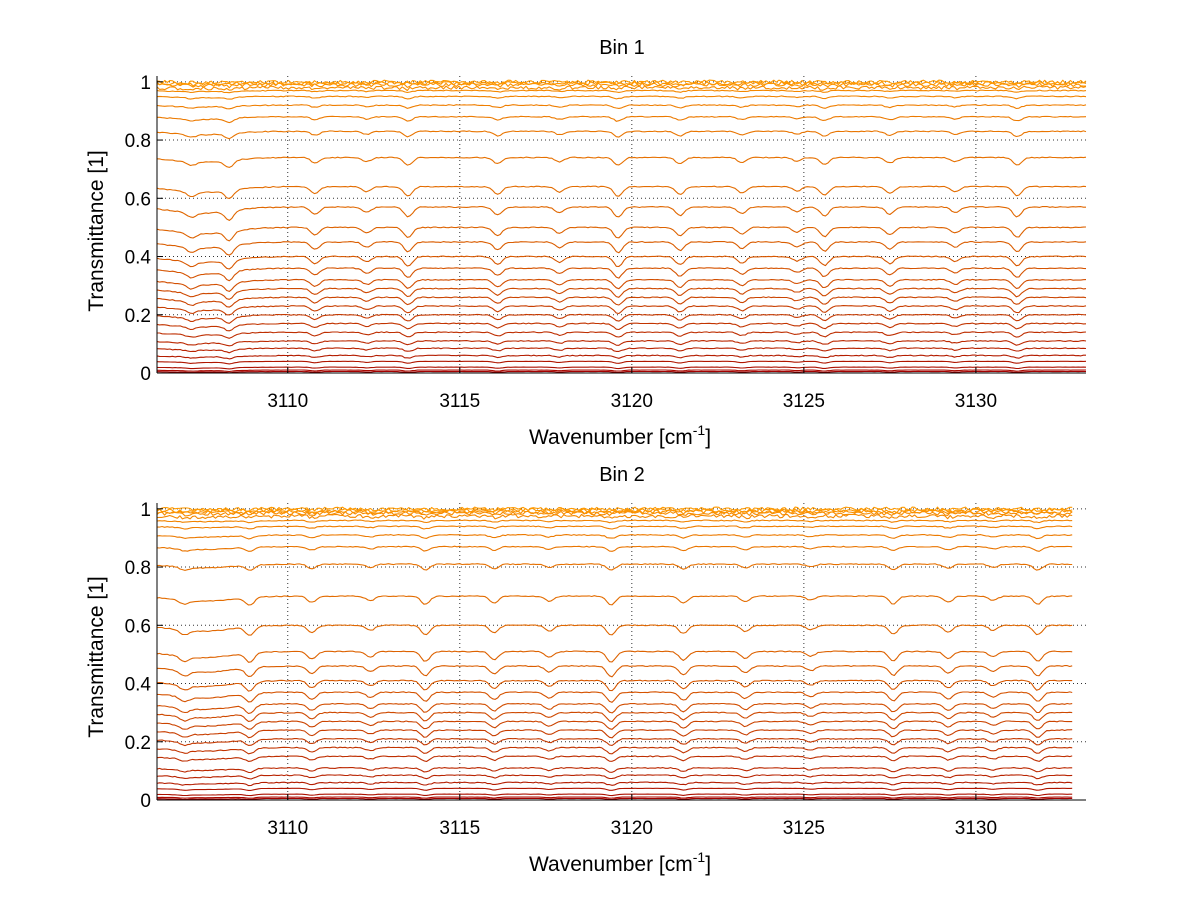 The image size is (1200, 901). I want to click on chart-title: Bin 2, so click(622, 475).